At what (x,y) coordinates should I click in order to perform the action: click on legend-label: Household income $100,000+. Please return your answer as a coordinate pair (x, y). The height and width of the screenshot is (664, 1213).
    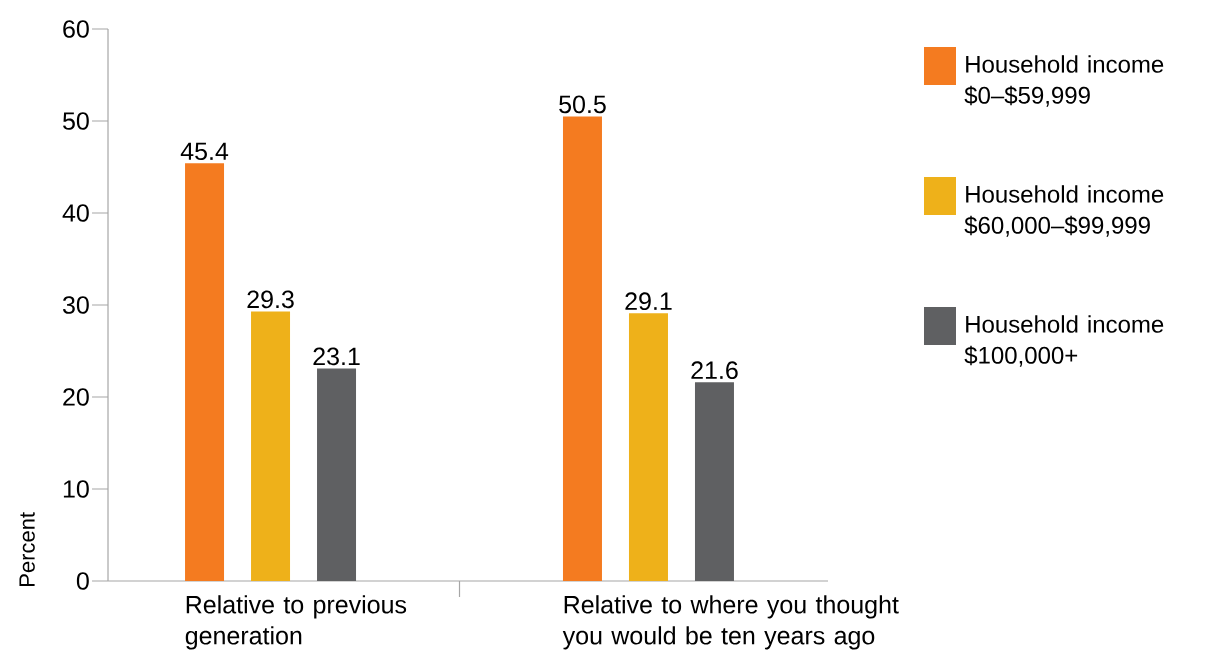
    Looking at the image, I should click on (1064, 341).